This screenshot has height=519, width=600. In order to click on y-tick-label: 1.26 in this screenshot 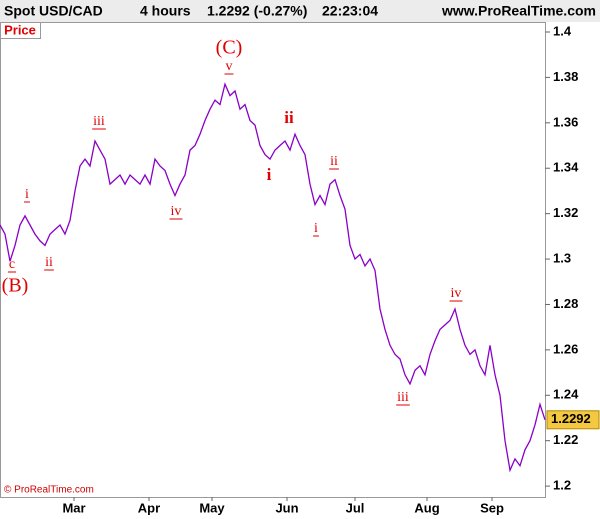, I will do `click(565, 348)`.